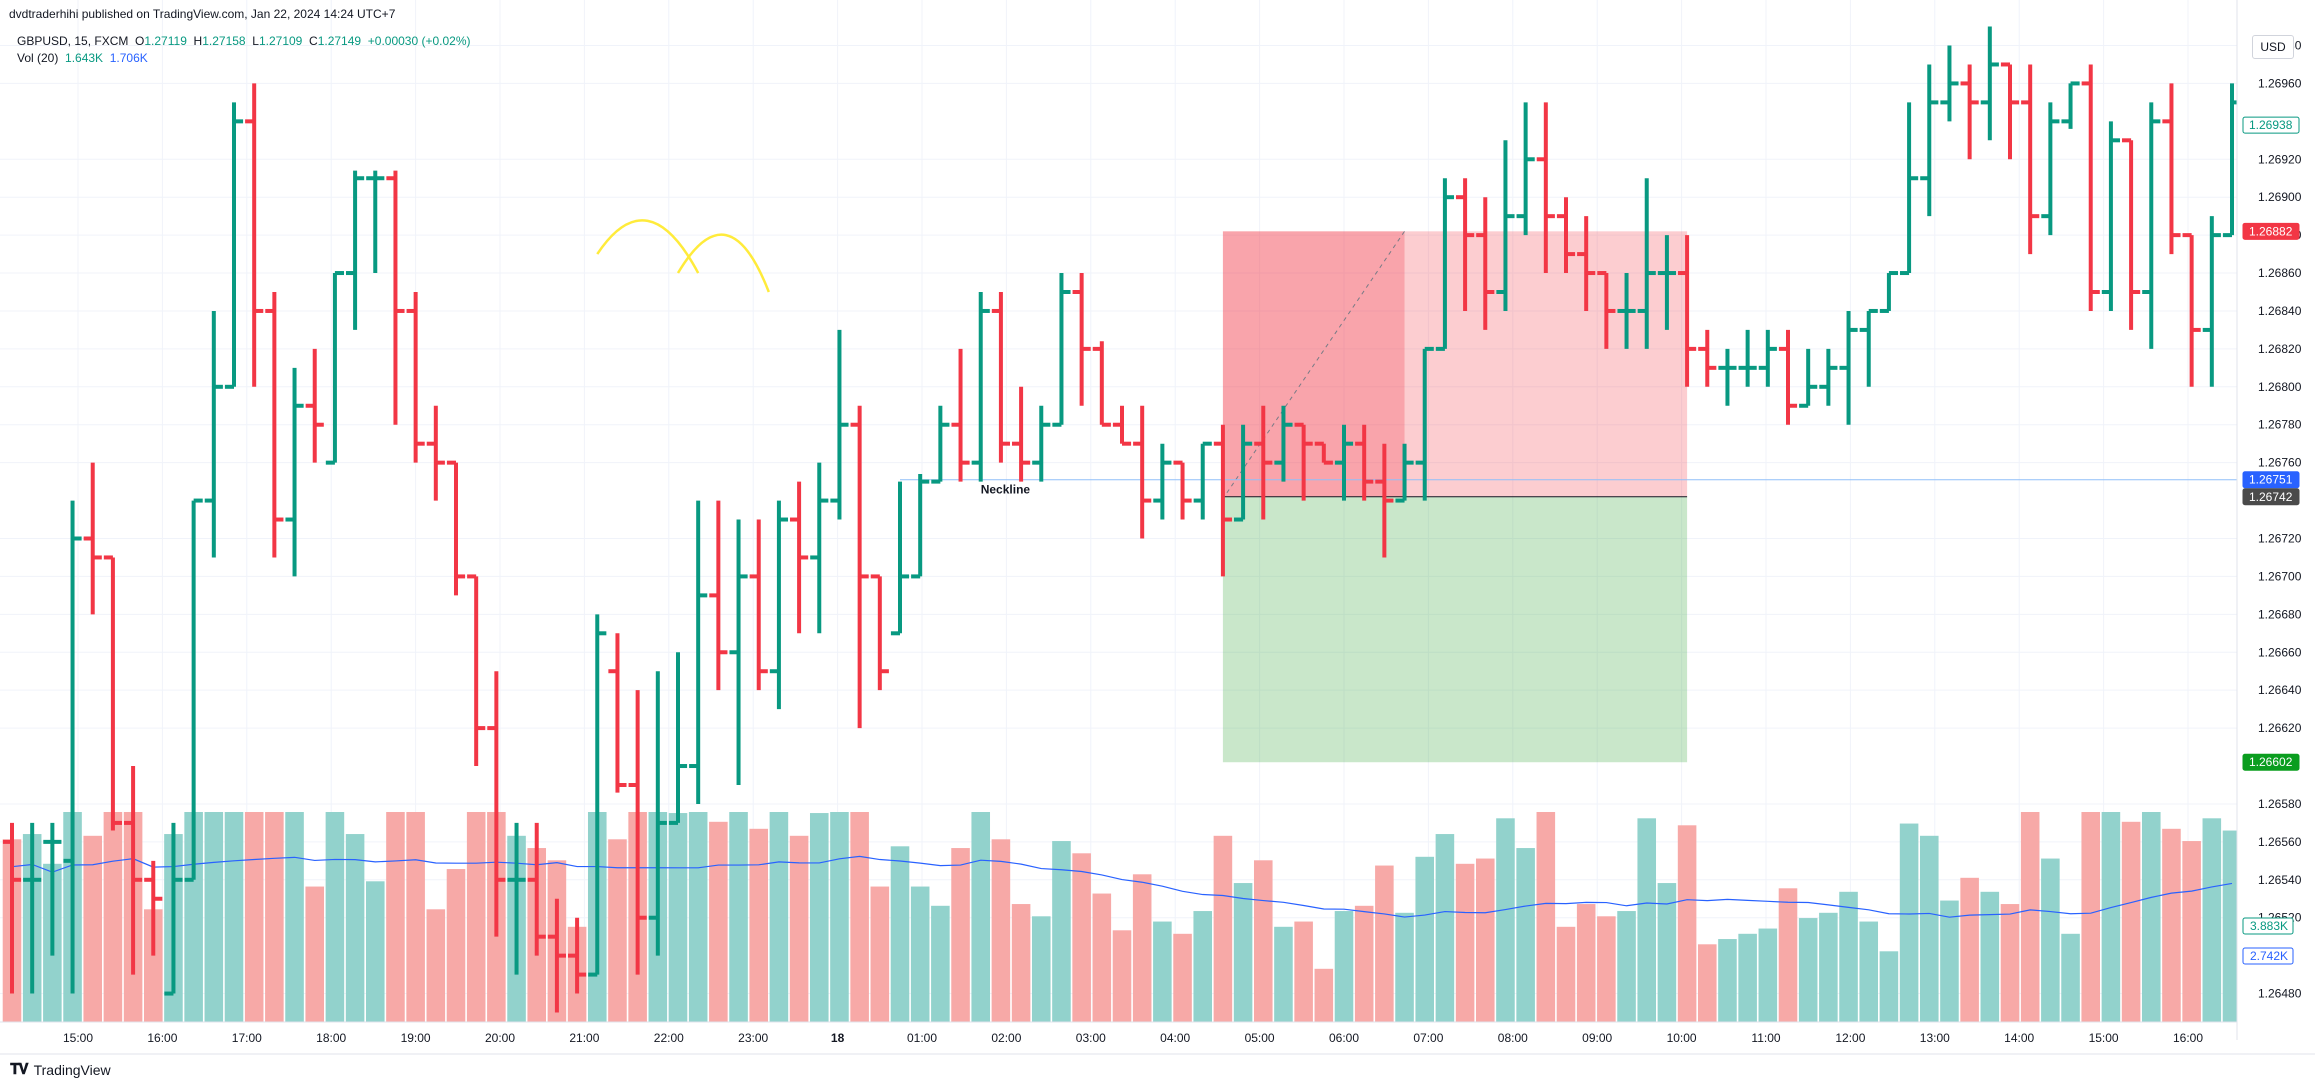 Image resolution: width=2315 pixels, height=1087 pixels. I want to click on price-label: 1.26938, so click(2271, 125).